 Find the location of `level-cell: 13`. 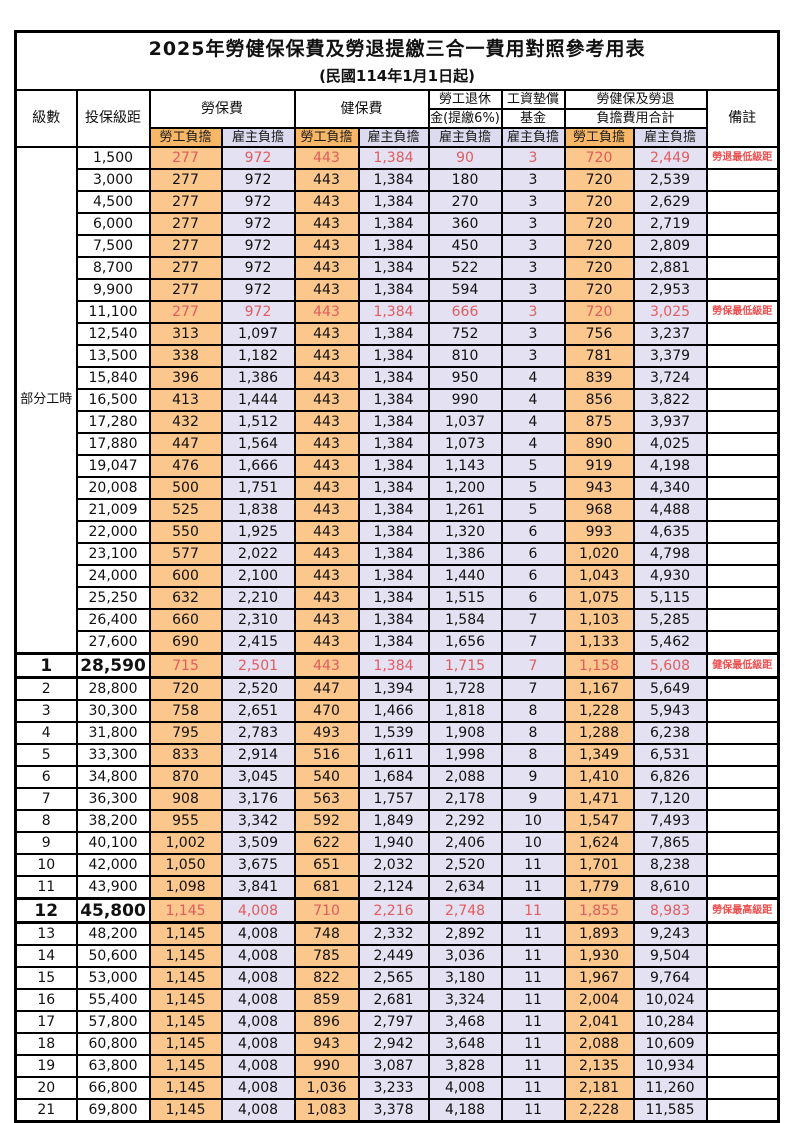

level-cell: 13 is located at coordinates (46, 933).